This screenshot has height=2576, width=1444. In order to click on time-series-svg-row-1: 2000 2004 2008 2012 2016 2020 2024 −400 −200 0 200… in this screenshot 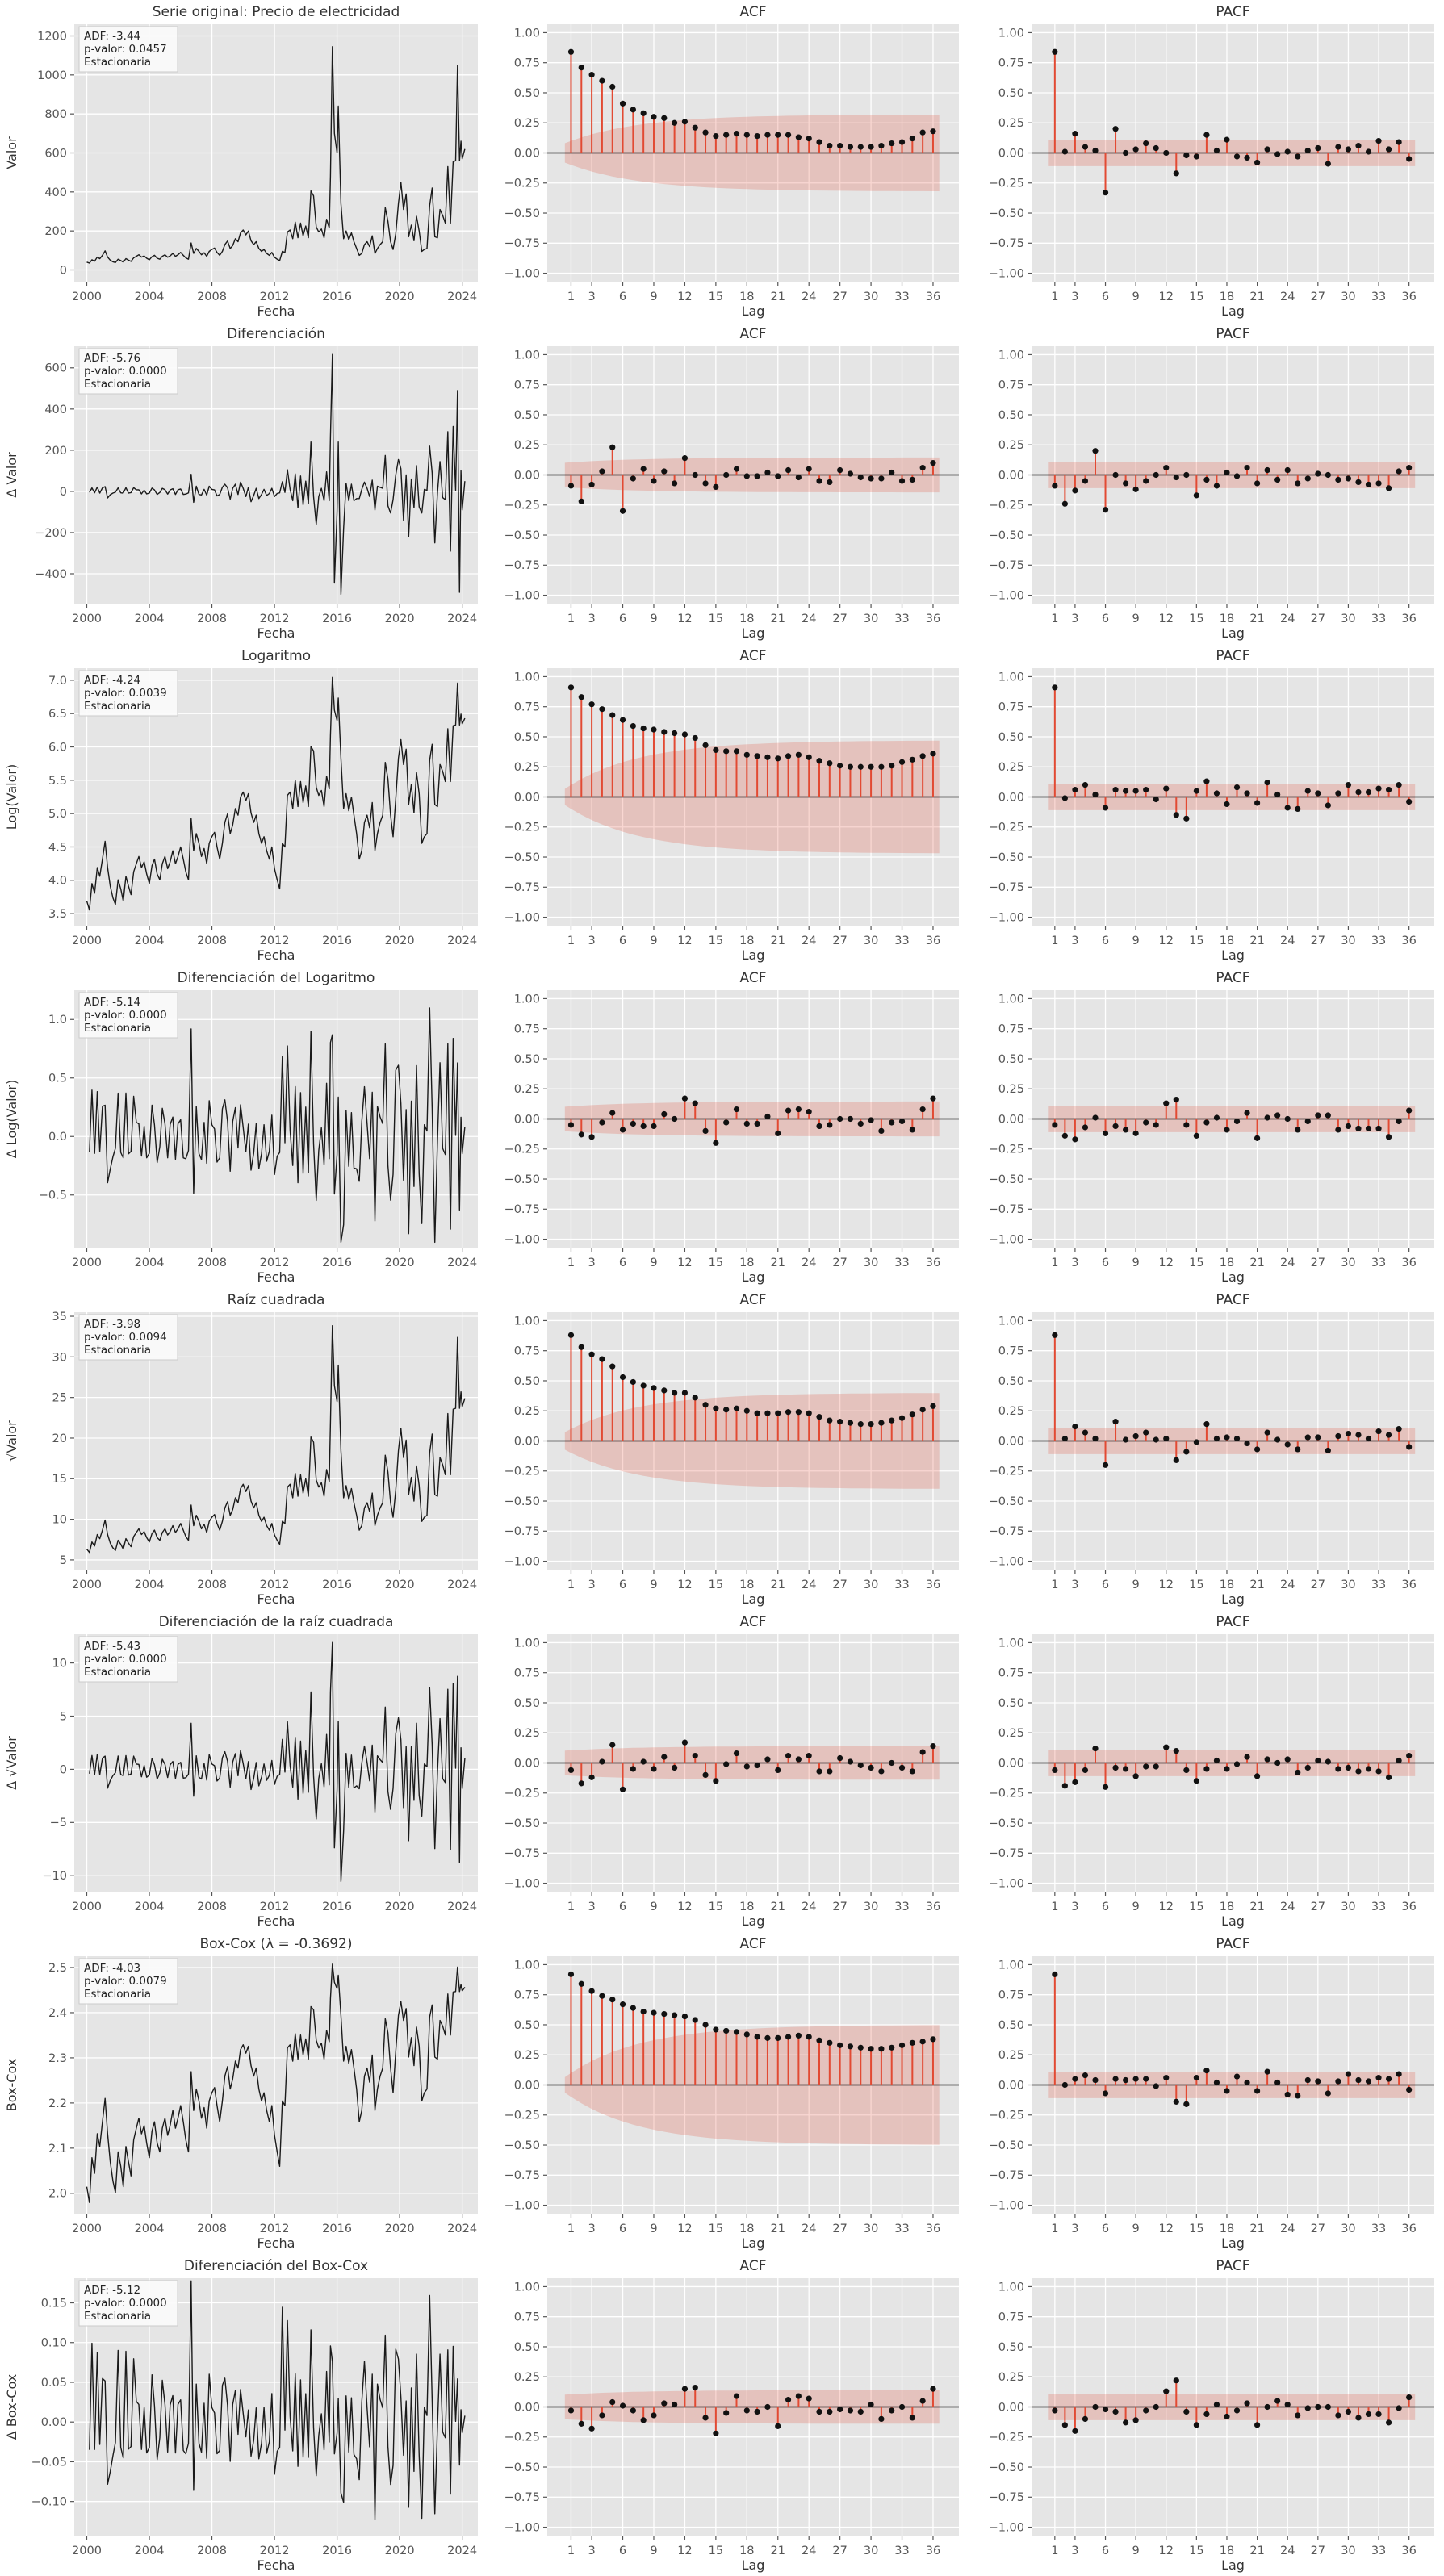, I will do `click(241, 483)`.